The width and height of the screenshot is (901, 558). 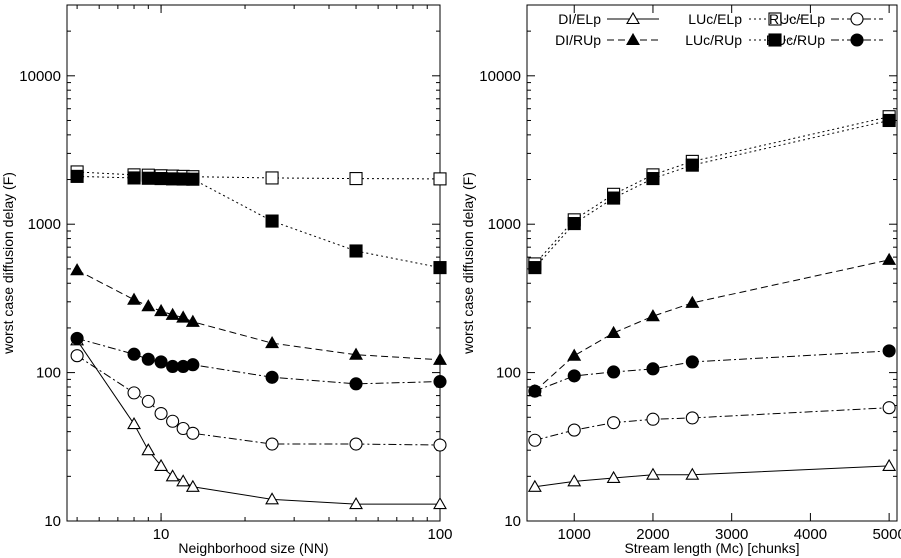 I want to click on x-tick-label: 2000, so click(x=652, y=534).